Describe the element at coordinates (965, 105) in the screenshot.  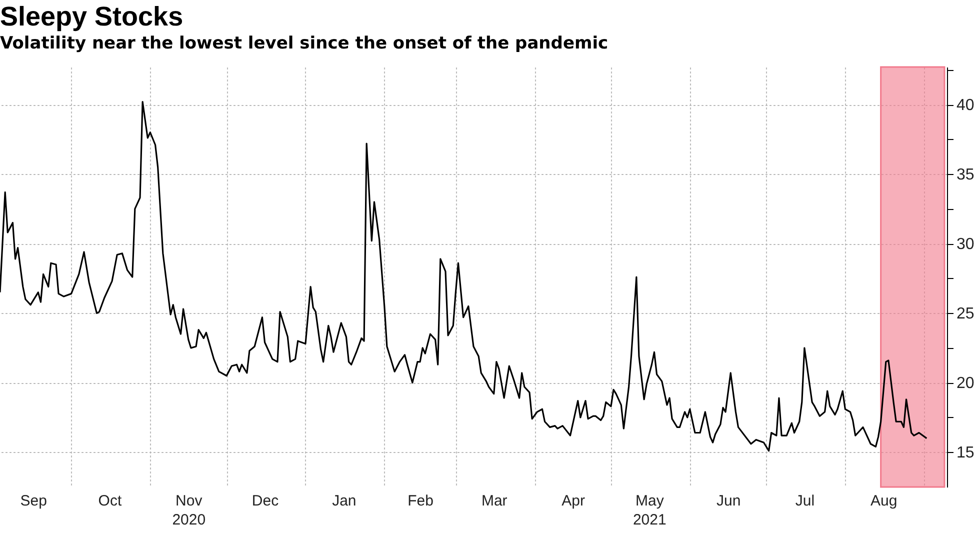
I see `y-tick-label: 40` at that location.